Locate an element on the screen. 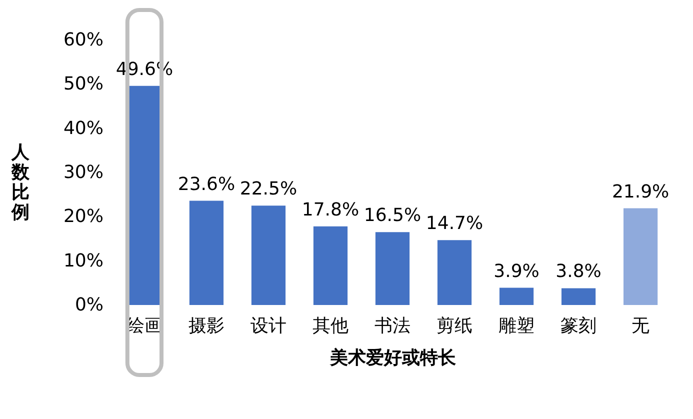  y-tick-label: 0% is located at coordinates (89, 305).